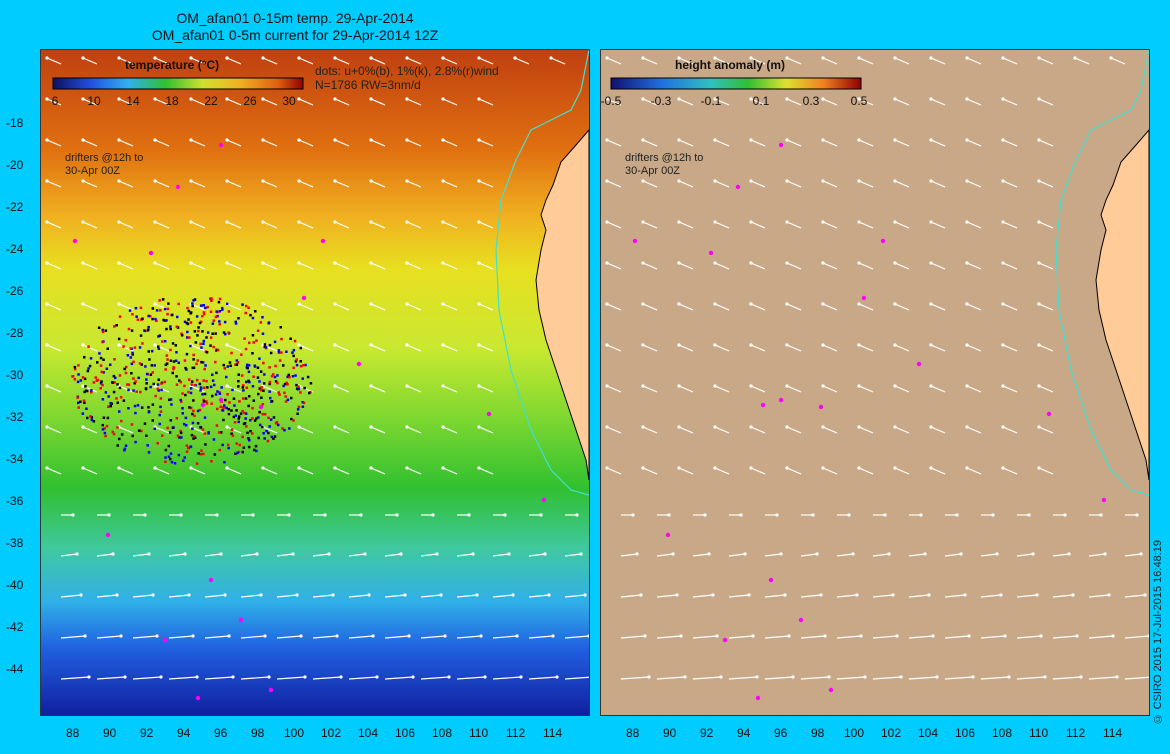 The height and width of the screenshot is (754, 1170). I want to click on lat-tick: -20, so click(15, 165).